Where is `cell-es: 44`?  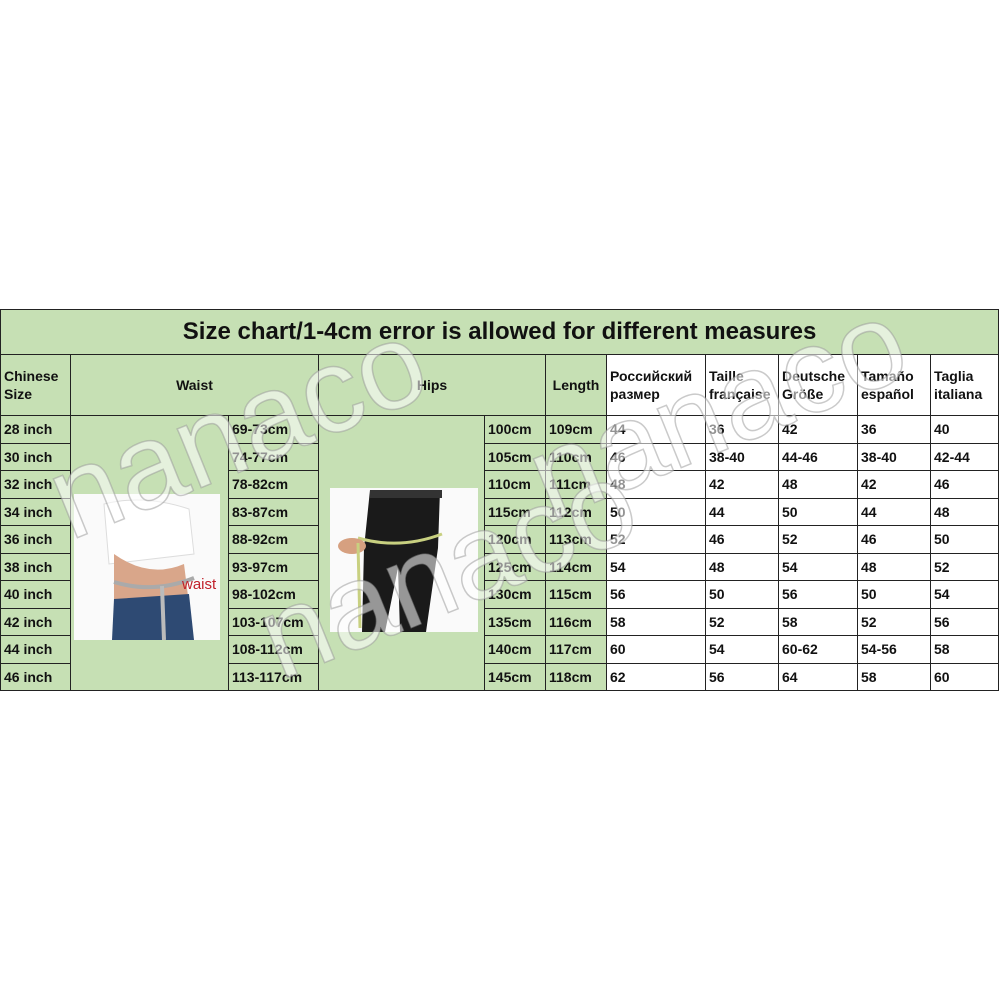 cell-es: 44 is located at coordinates (894, 511).